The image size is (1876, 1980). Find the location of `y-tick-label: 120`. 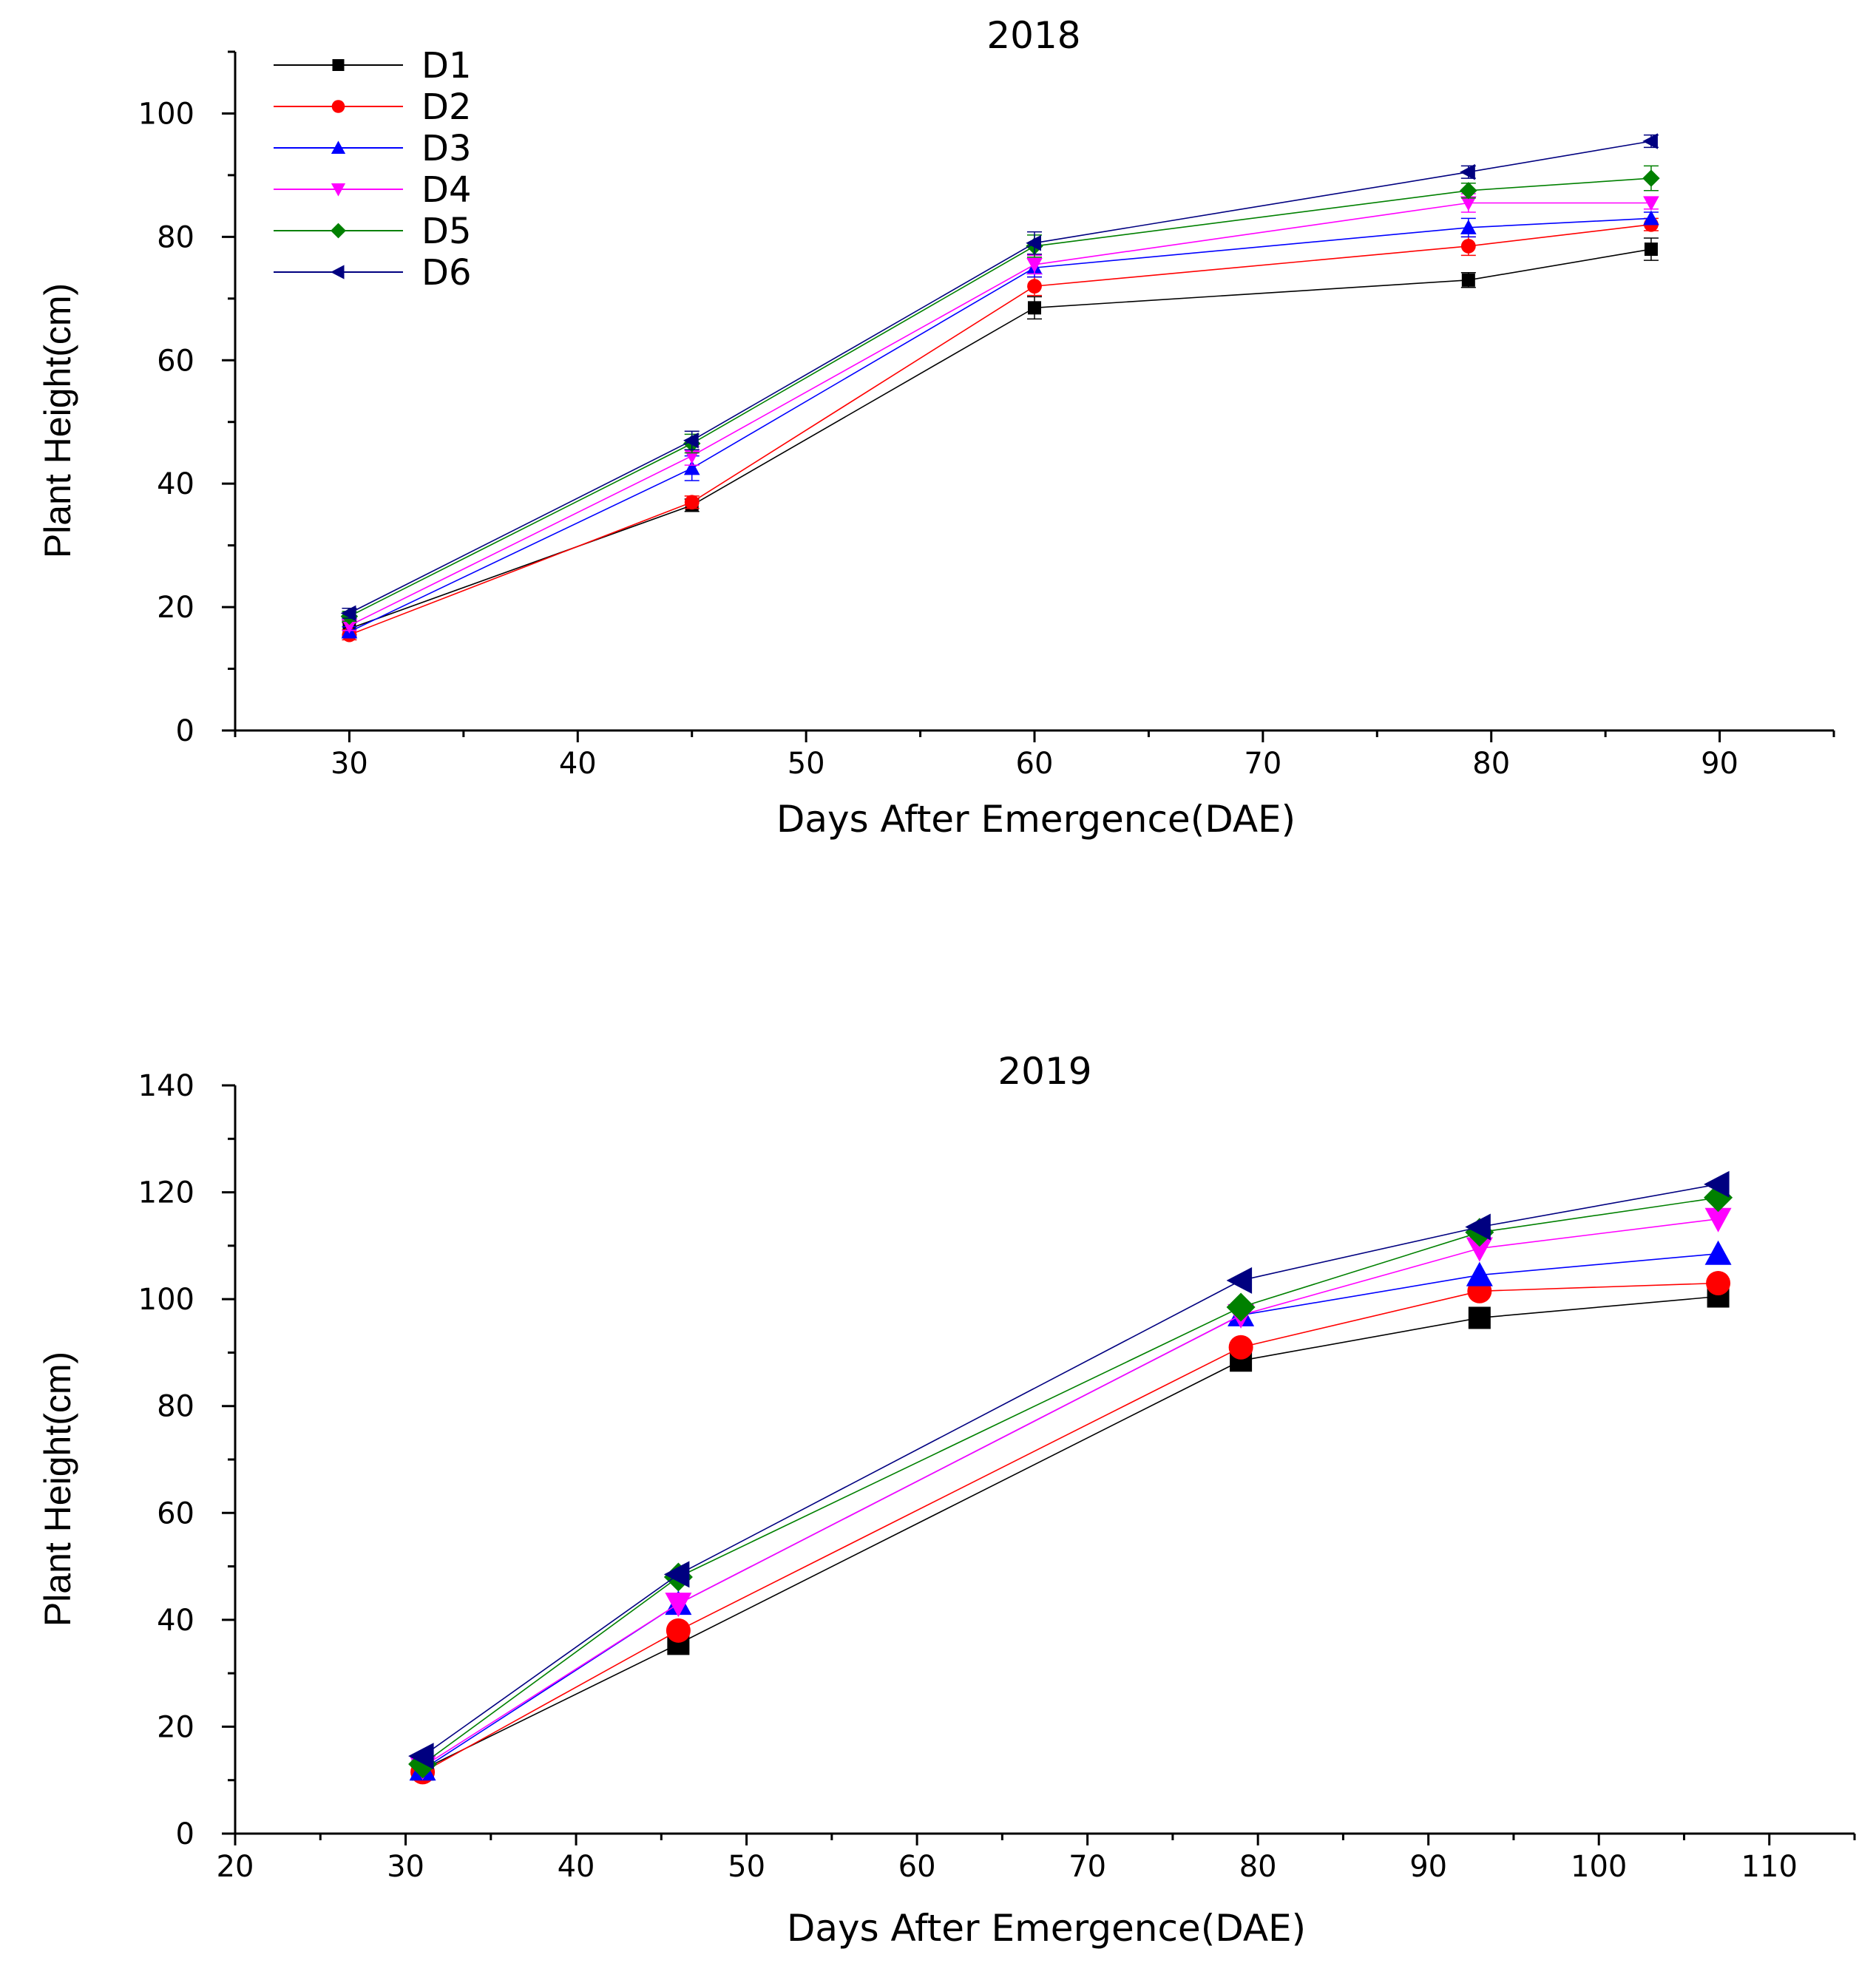

y-tick-label: 120 is located at coordinates (166, 1193).